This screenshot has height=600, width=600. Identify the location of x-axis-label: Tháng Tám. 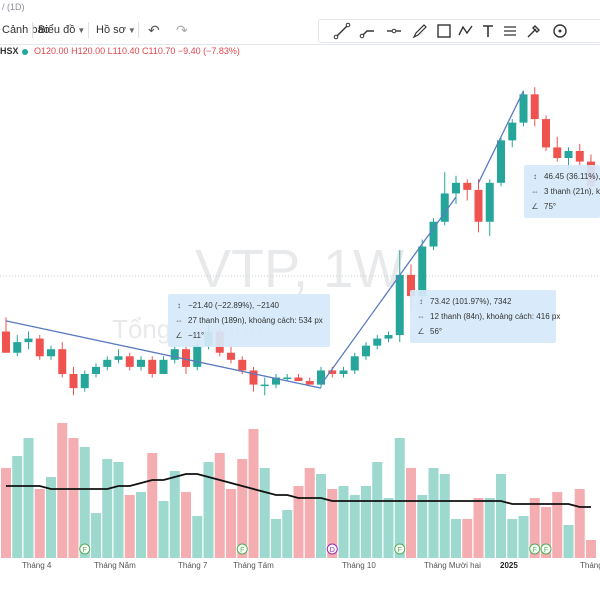
(253, 565).